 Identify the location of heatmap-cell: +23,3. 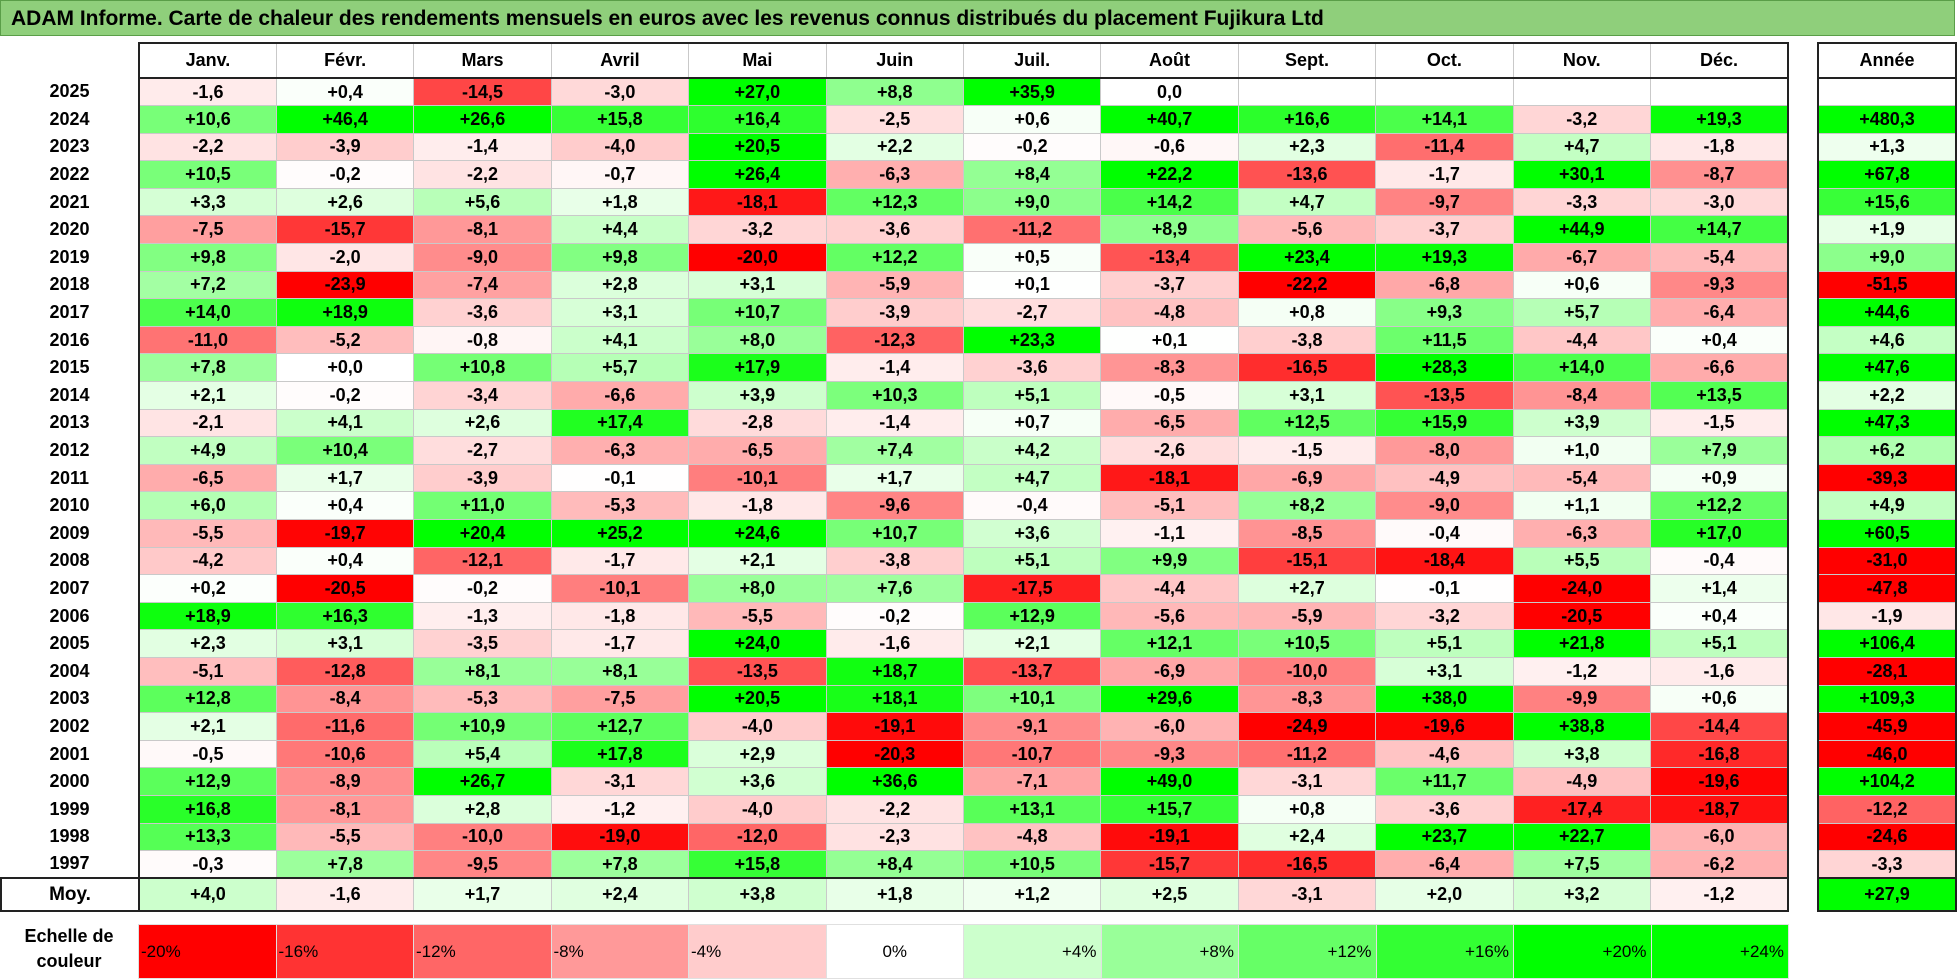
(1032, 340).